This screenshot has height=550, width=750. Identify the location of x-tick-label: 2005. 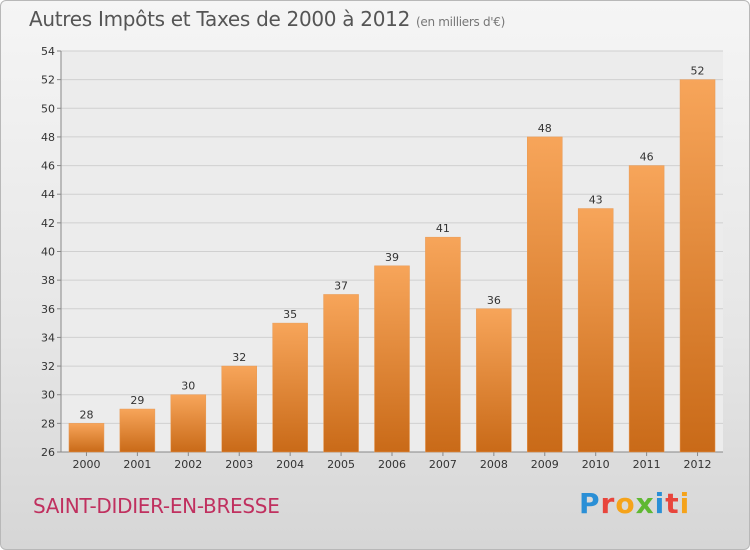
(341, 464).